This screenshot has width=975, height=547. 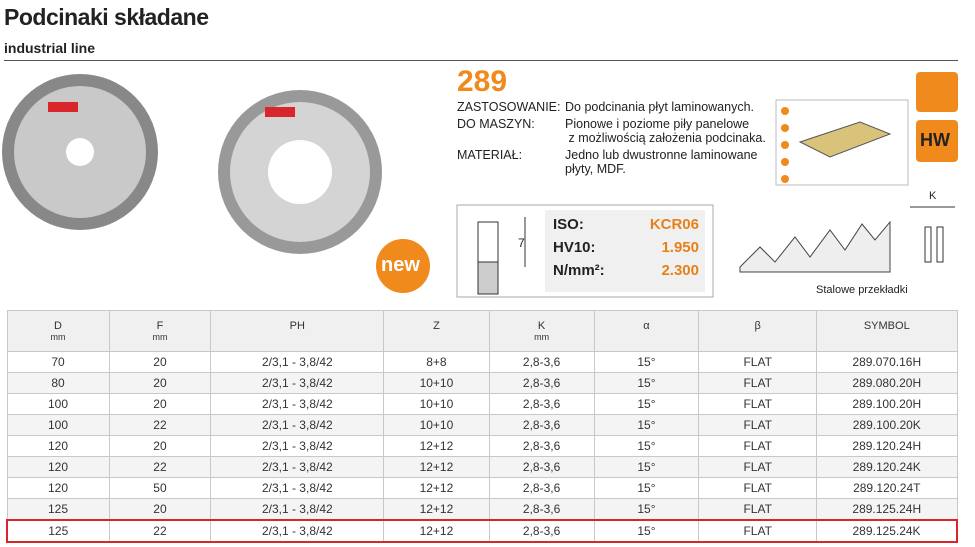 What do you see at coordinates (400, 265) in the screenshot?
I see `new-label: new` at bounding box center [400, 265].